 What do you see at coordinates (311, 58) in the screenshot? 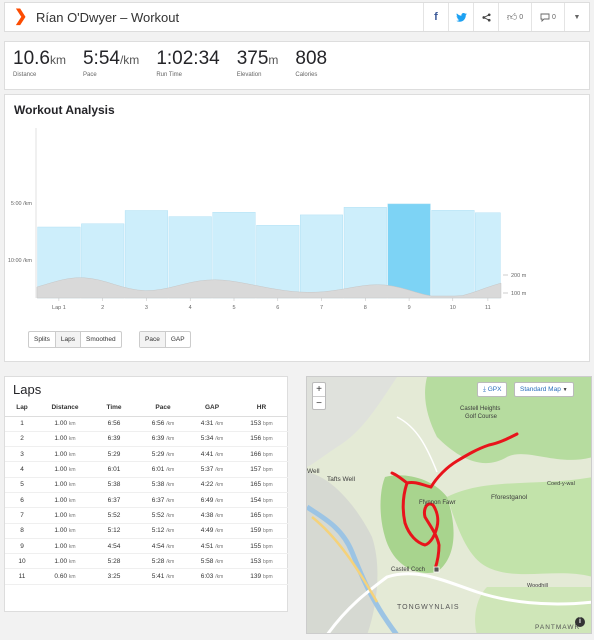
I see `stat-value: 808` at bounding box center [311, 58].